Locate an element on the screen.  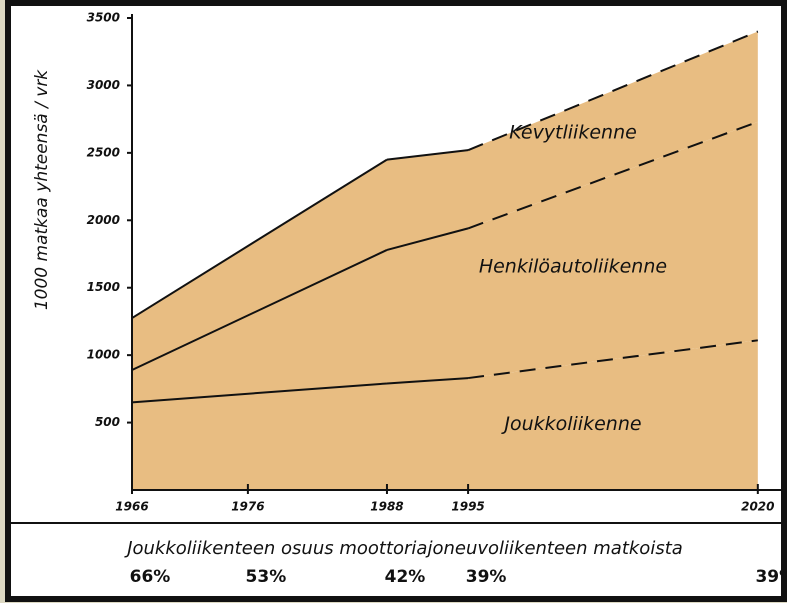
series-label: Joukkoliikenne is located at coordinates (570, 424).